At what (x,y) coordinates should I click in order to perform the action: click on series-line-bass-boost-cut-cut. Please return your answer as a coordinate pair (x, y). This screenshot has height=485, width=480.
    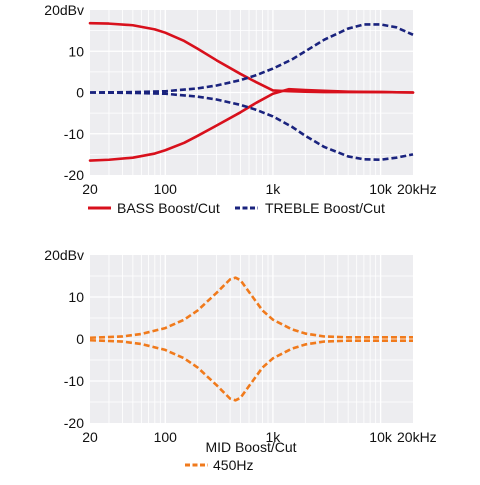
    Looking at the image, I should click on (251, 124).